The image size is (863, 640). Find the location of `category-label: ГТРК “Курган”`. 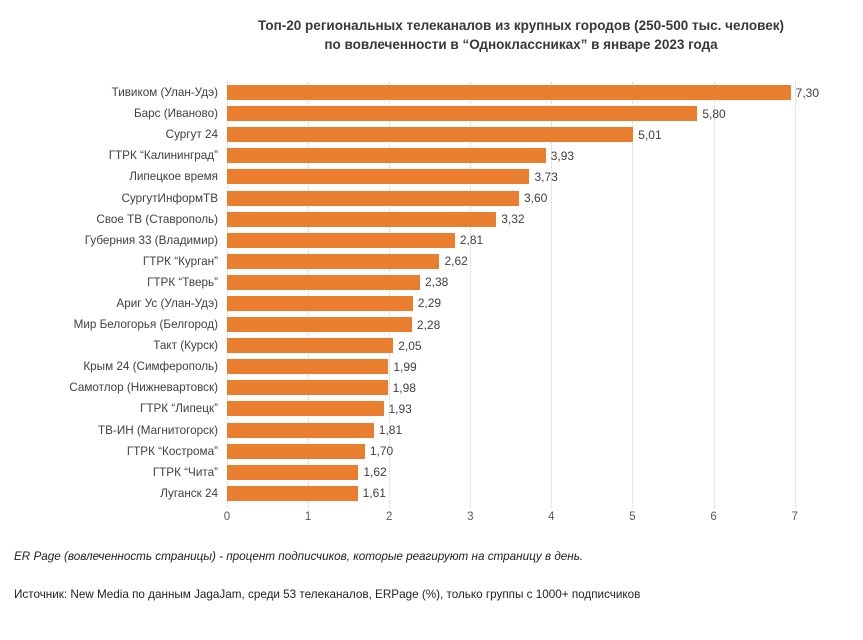

category-label: ГТРК “Курган” is located at coordinates (180, 261).